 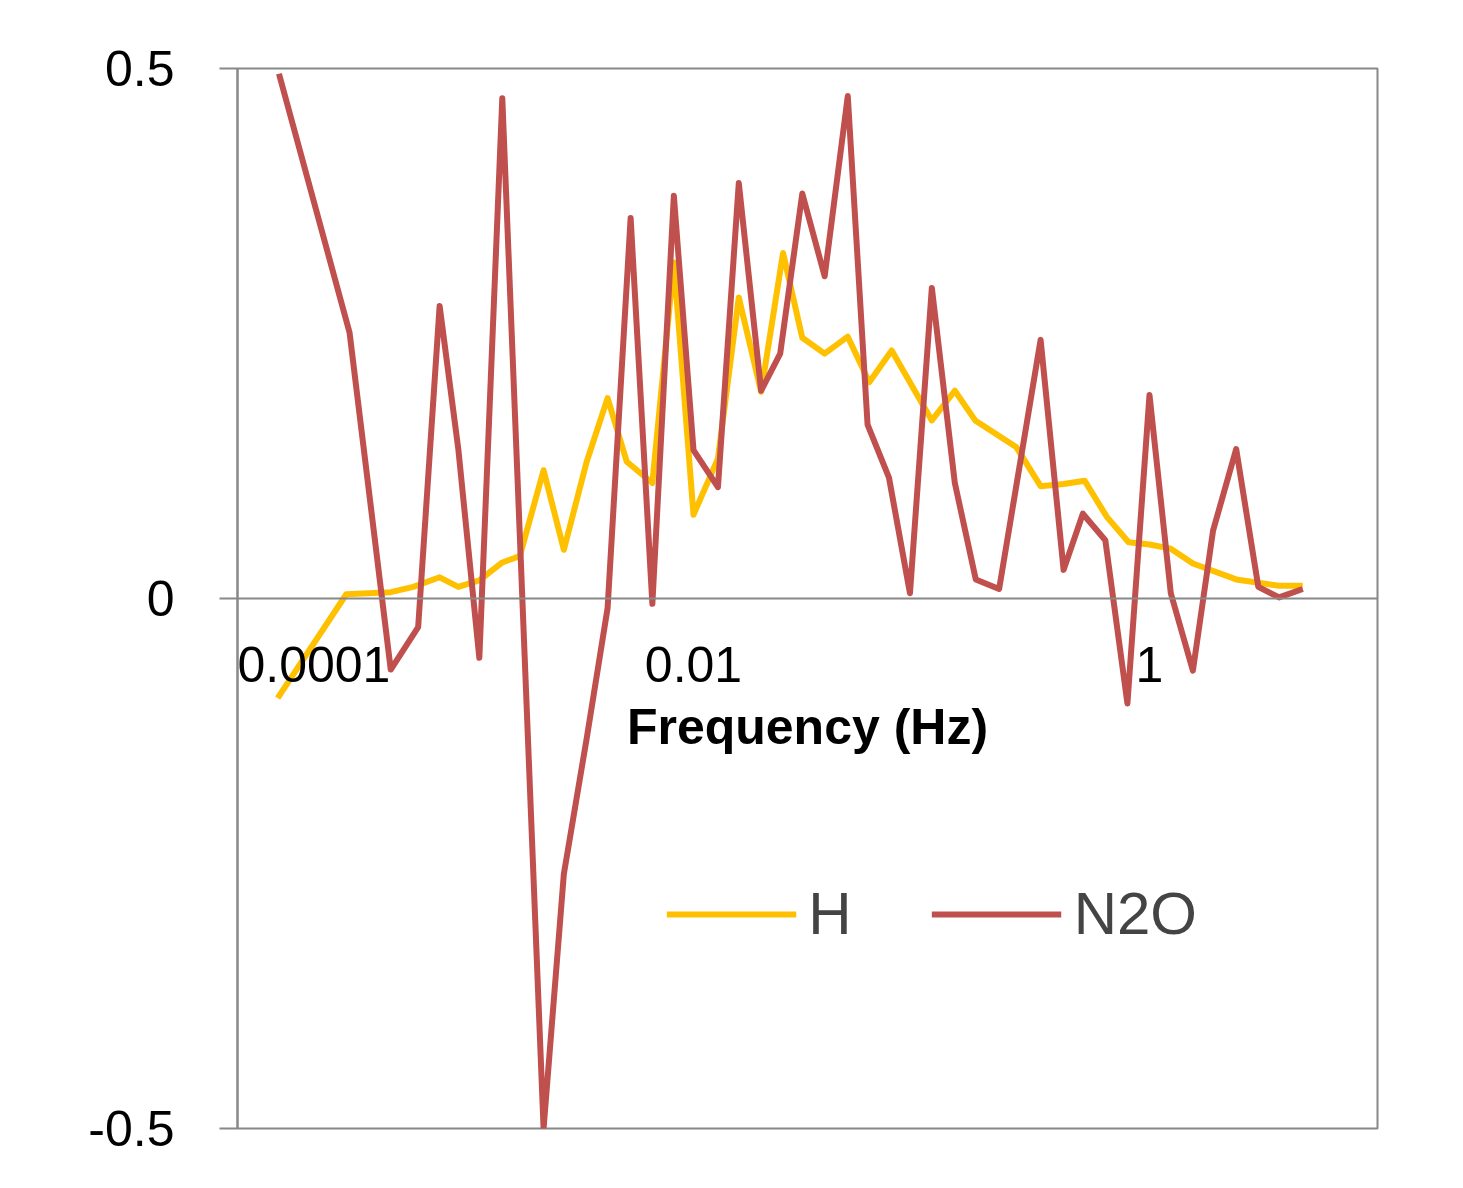 I want to click on legend-label: N2O, so click(x=1135, y=913).